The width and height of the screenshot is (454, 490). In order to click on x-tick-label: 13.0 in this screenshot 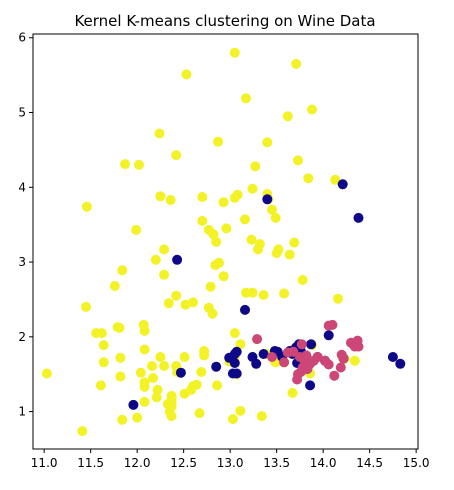, I will do `click(230, 463)`.